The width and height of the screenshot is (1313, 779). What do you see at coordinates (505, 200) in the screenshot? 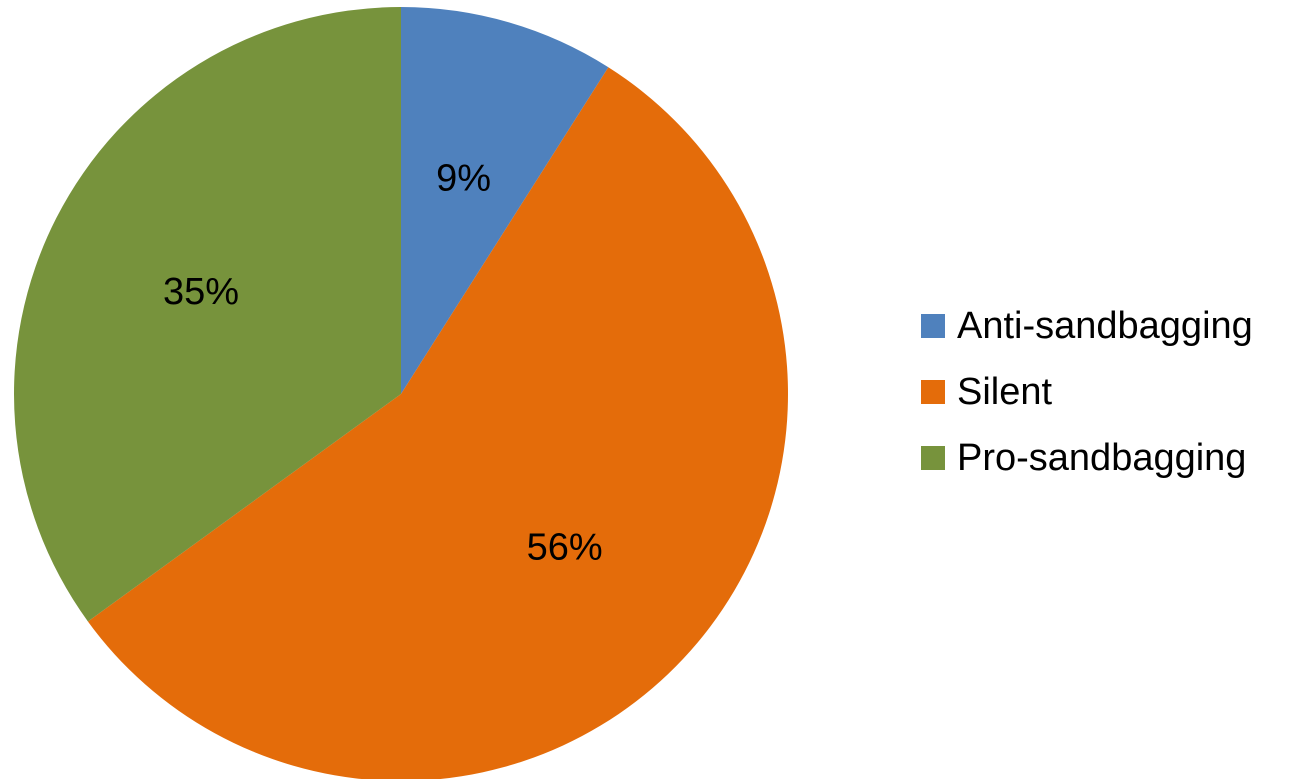
I see `pie-slice-anti-sandbagging` at bounding box center [505, 200].